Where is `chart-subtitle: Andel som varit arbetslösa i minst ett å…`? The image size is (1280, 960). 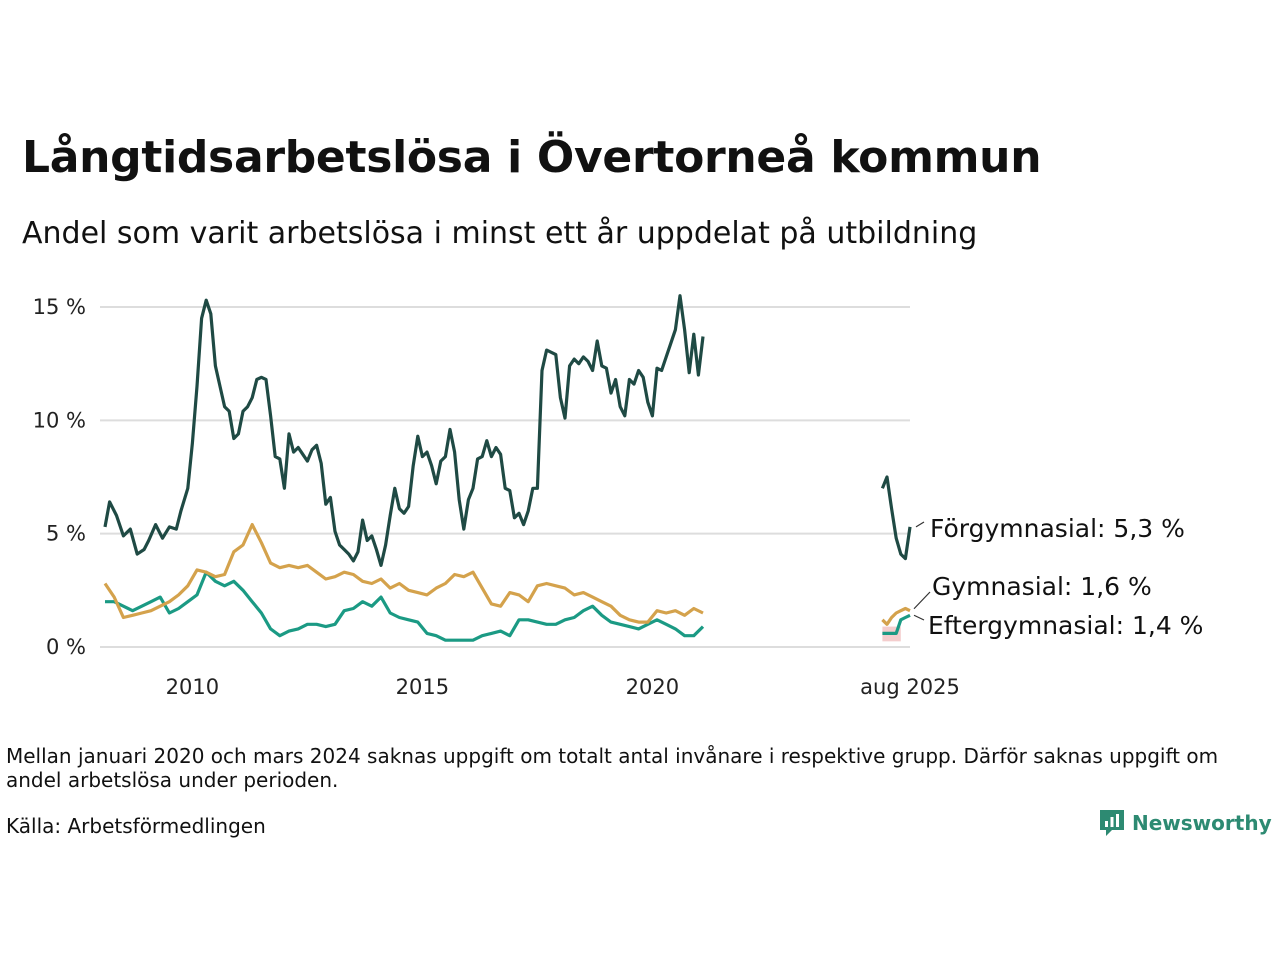
chart-subtitle: Andel som varit arbetslösa i minst ett å… is located at coordinates (500, 233).